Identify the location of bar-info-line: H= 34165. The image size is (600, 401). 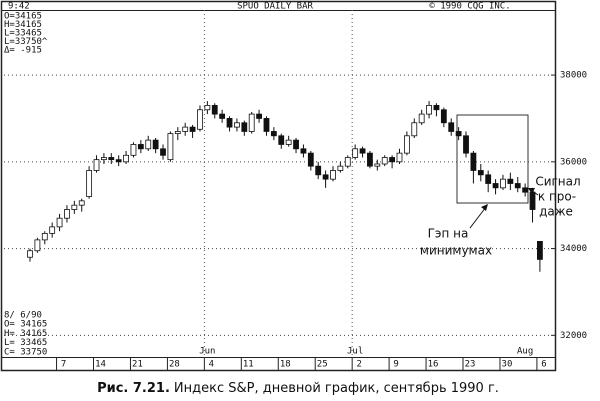
(25, 334).